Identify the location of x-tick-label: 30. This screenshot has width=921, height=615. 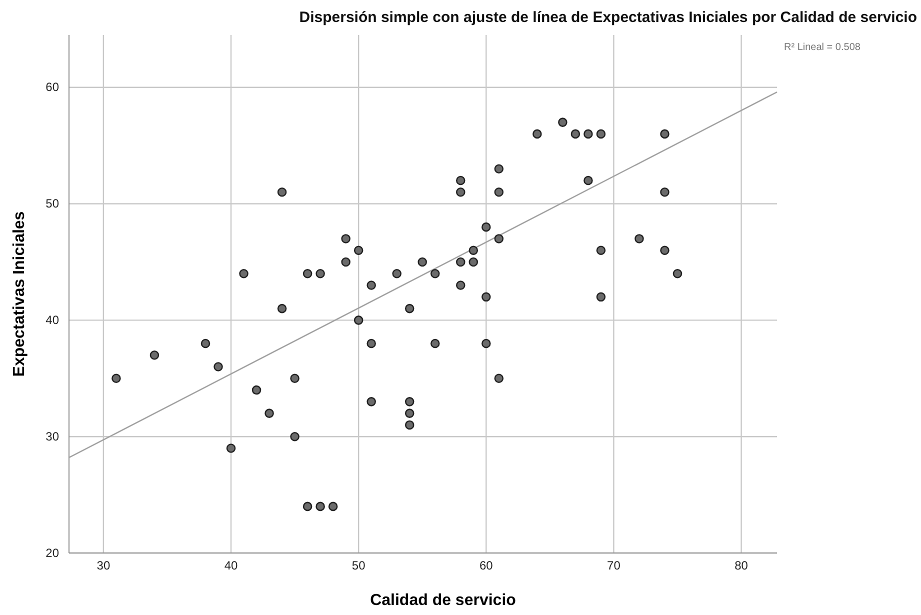
(103, 565).